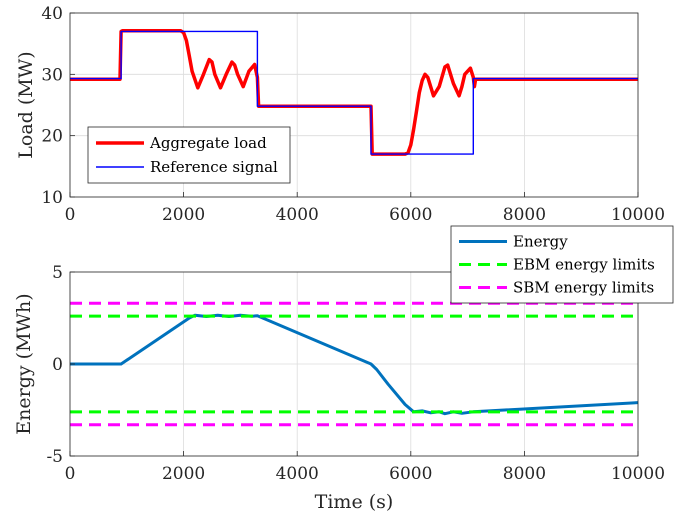  Describe the element at coordinates (54, 457) in the screenshot. I see `y-tick-label: -5` at that location.